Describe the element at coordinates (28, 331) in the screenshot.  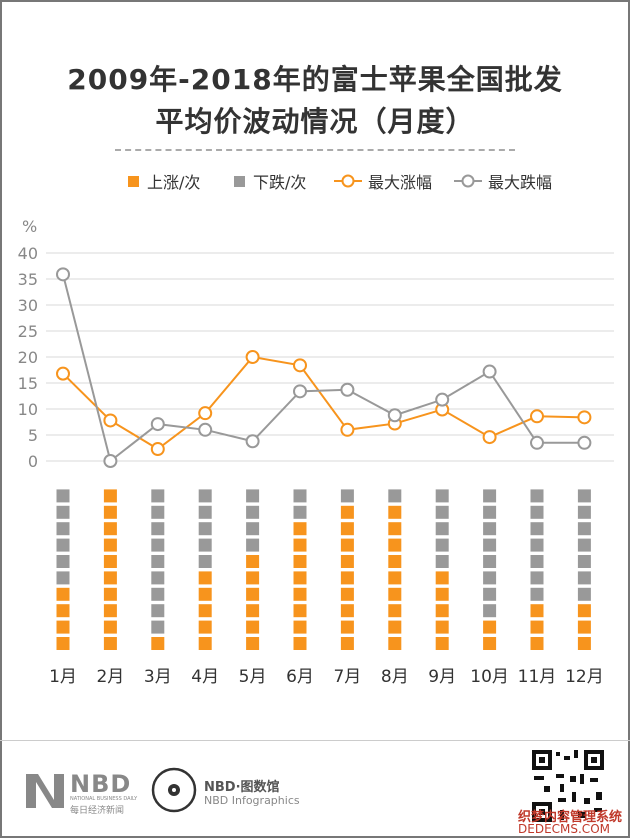
I see `y-tick-label: 25` at that location.